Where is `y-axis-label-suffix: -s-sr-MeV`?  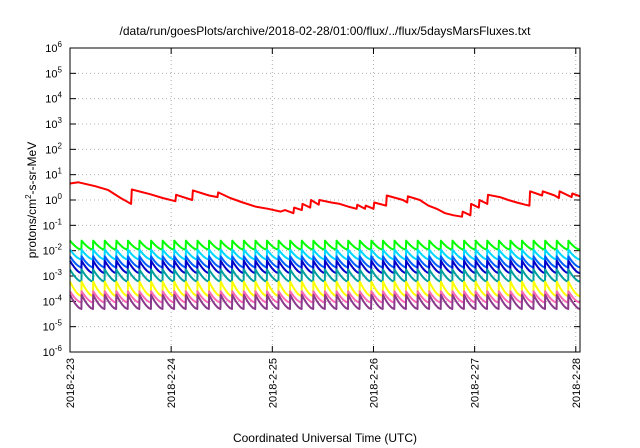 y-axis-label-suffix: -s-sr-MeV is located at coordinates (32, 168).